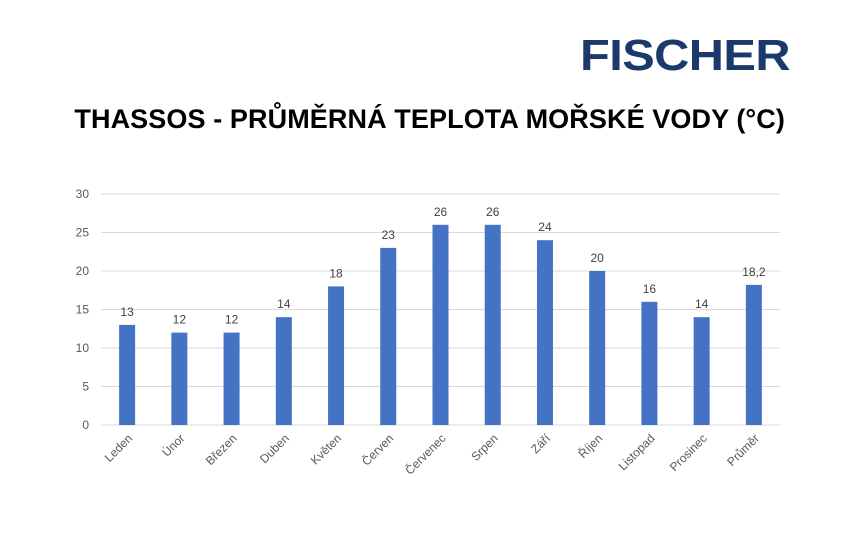  I want to click on y-axis-tick-labels: 0 5 10 15 20 25 30, so click(83, 309).